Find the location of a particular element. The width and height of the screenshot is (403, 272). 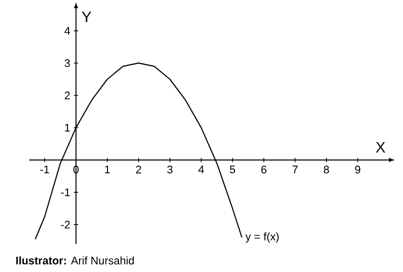

x-tick-label: 5 is located at coordinates (233, 170).